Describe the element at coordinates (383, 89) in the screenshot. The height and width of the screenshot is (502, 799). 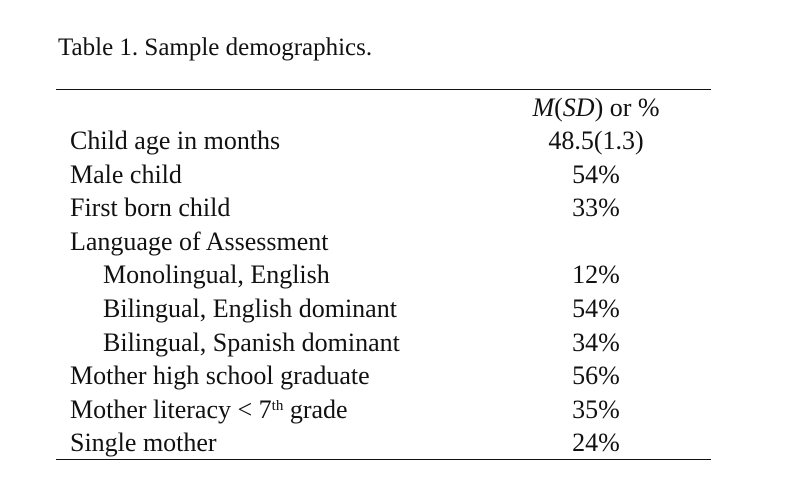
I see `table-top-rule` at that location.